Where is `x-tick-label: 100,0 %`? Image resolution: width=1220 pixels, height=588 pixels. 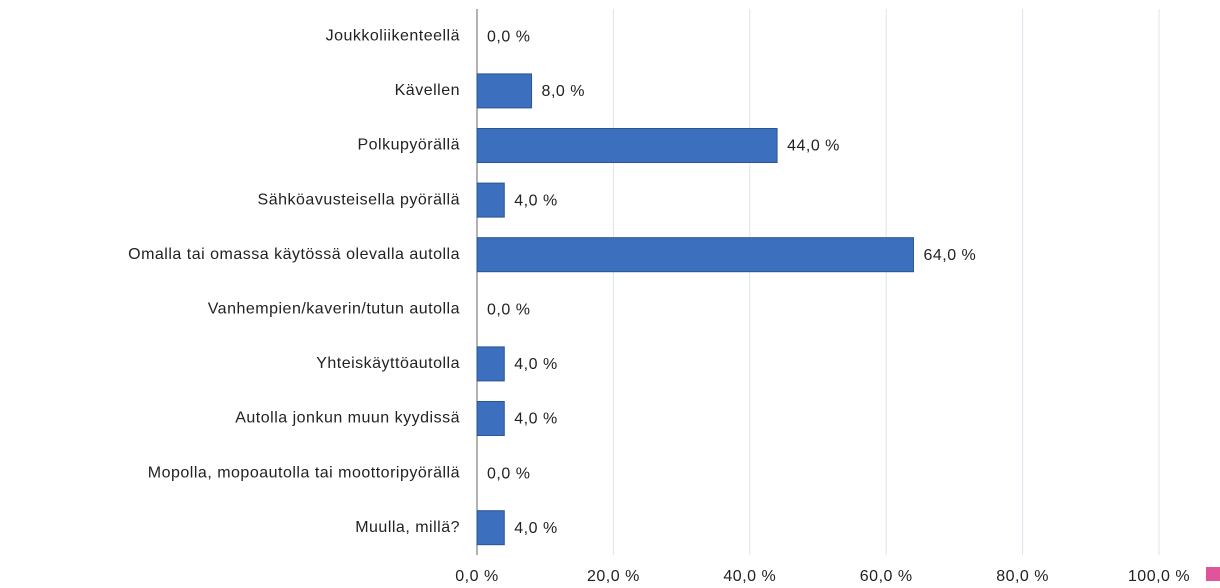 x-tick-label: 100,0 % is located at coordinates (1159, 576).